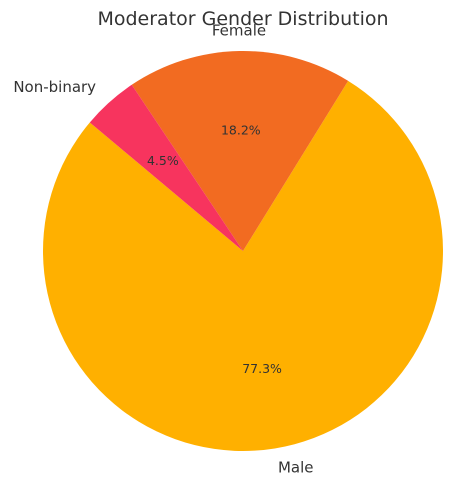 This screenshot has width=473, height=487. Describe the element at coordinates (262, 368) in the screenshot. I see `slice-percent-male: 77.3%` at that location.